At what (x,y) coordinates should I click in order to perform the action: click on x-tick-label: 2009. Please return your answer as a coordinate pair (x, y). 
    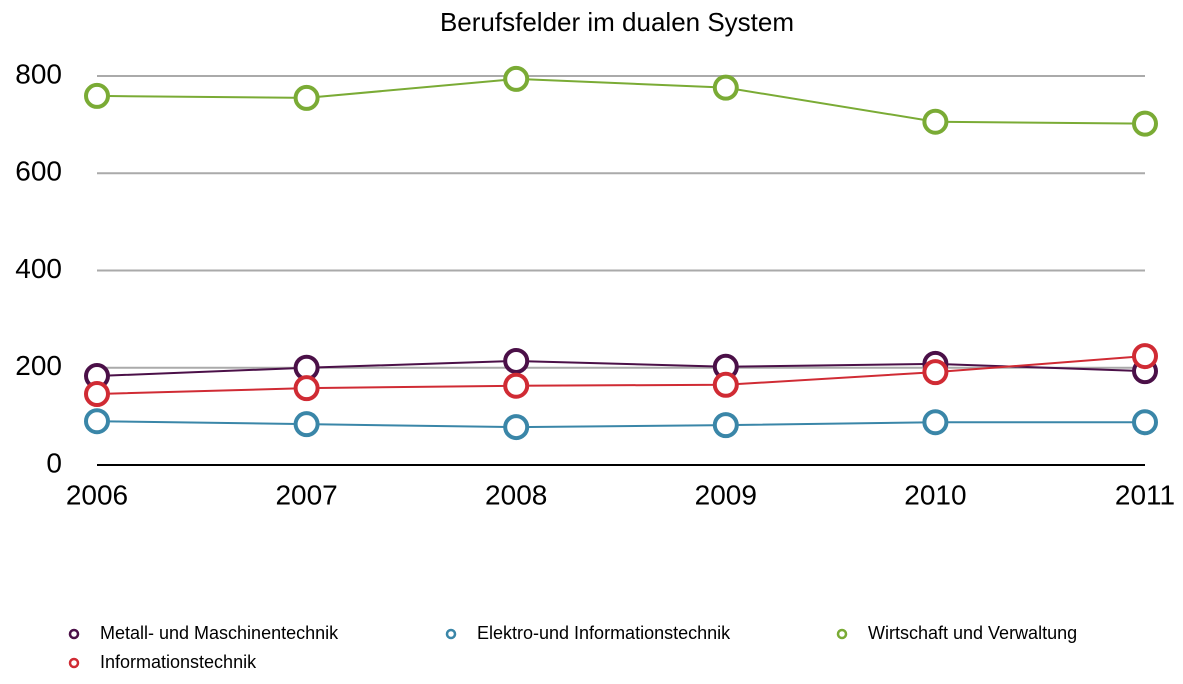
    Looking at the image, I should click on (726, 494).